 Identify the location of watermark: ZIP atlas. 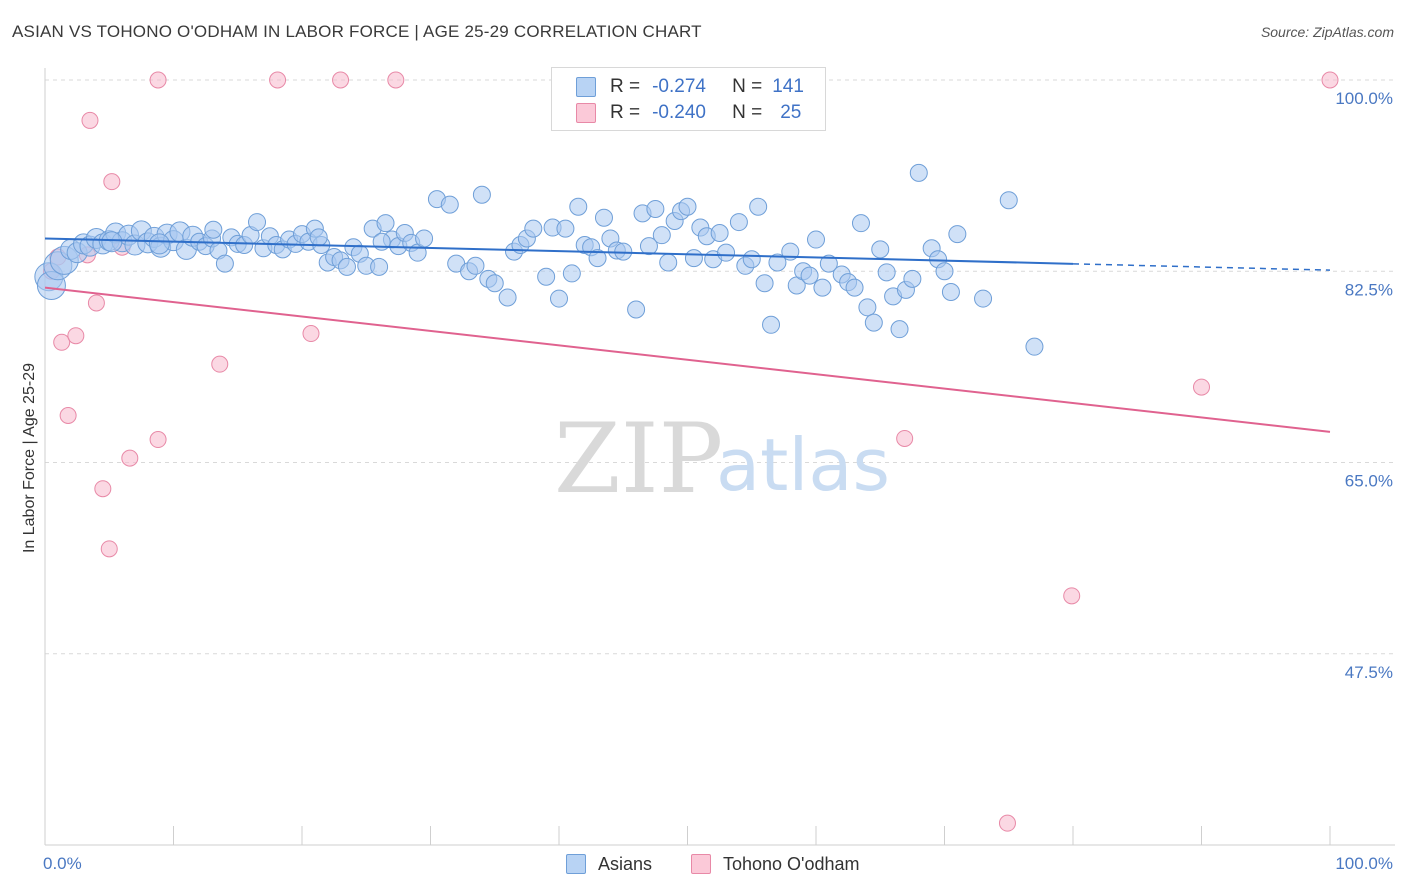
(722, 459).